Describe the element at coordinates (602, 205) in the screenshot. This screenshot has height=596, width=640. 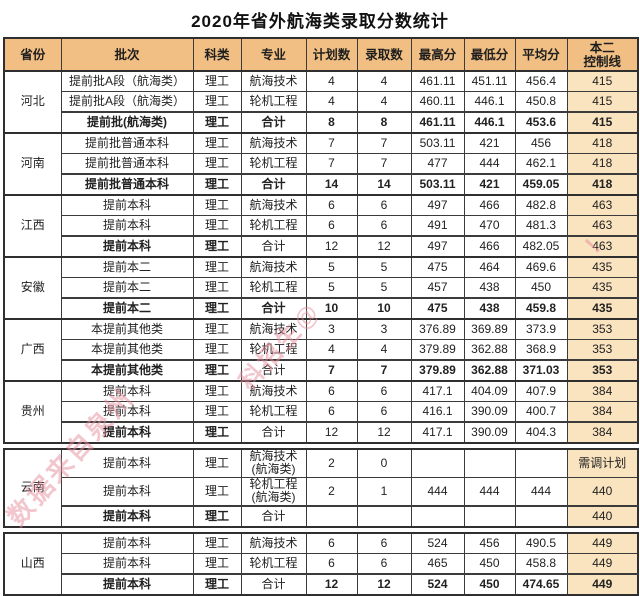
I see `control-line-cell: 463` at that location.